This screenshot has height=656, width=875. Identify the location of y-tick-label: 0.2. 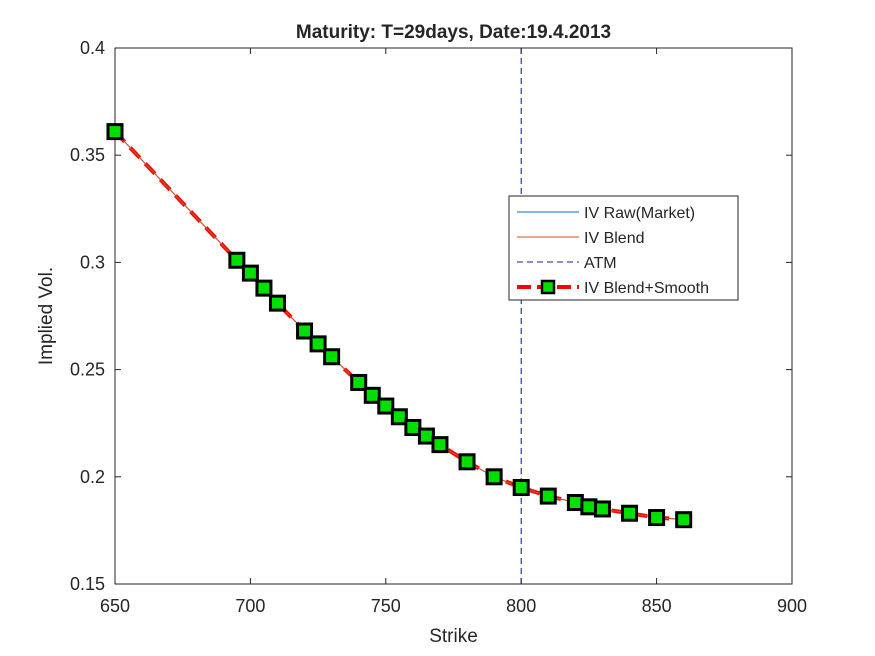
(92, 477).